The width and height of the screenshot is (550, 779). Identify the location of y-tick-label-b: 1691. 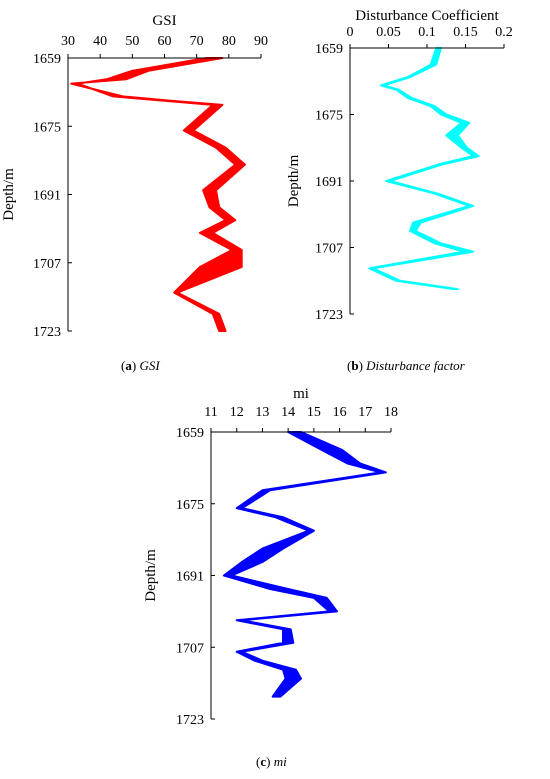
(329, 182).